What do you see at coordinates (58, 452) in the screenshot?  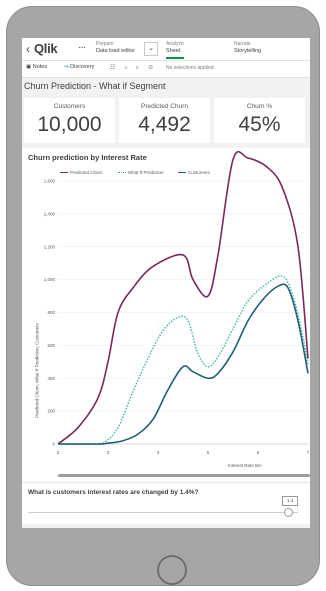 I see `x-tick-label: 2` at bounding box center [58, 452].